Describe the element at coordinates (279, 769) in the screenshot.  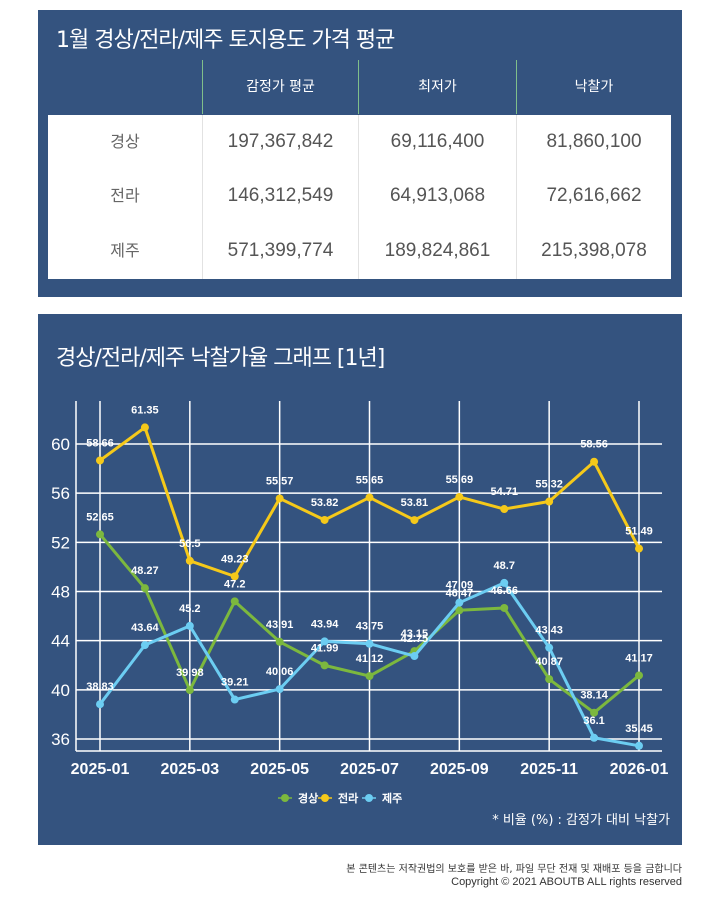
I see `x-tick-label: 2025-05` at that location.